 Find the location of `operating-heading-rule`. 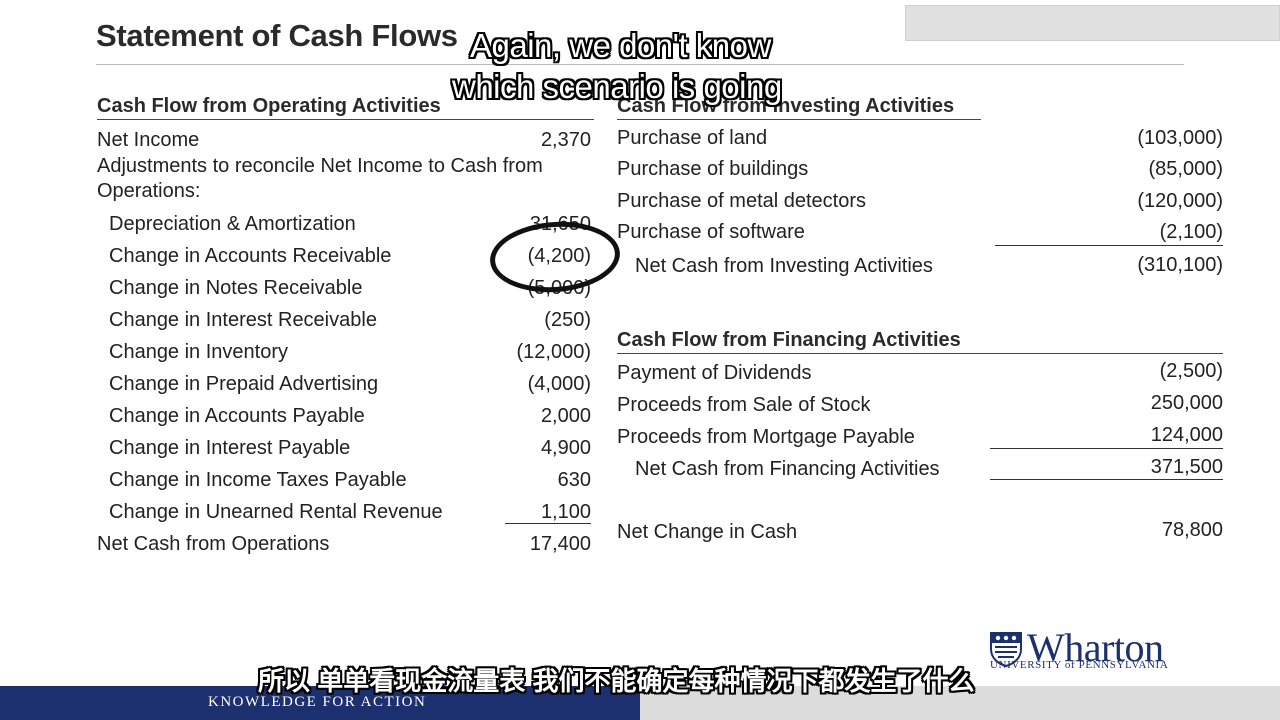

operating-heading-rule is located at coordinates (345, 119).